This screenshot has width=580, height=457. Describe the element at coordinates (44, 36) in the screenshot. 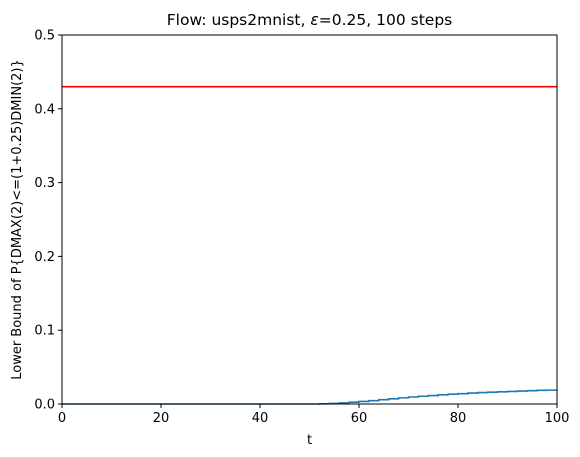

I see `y-tick-label: 0.5` at that location.